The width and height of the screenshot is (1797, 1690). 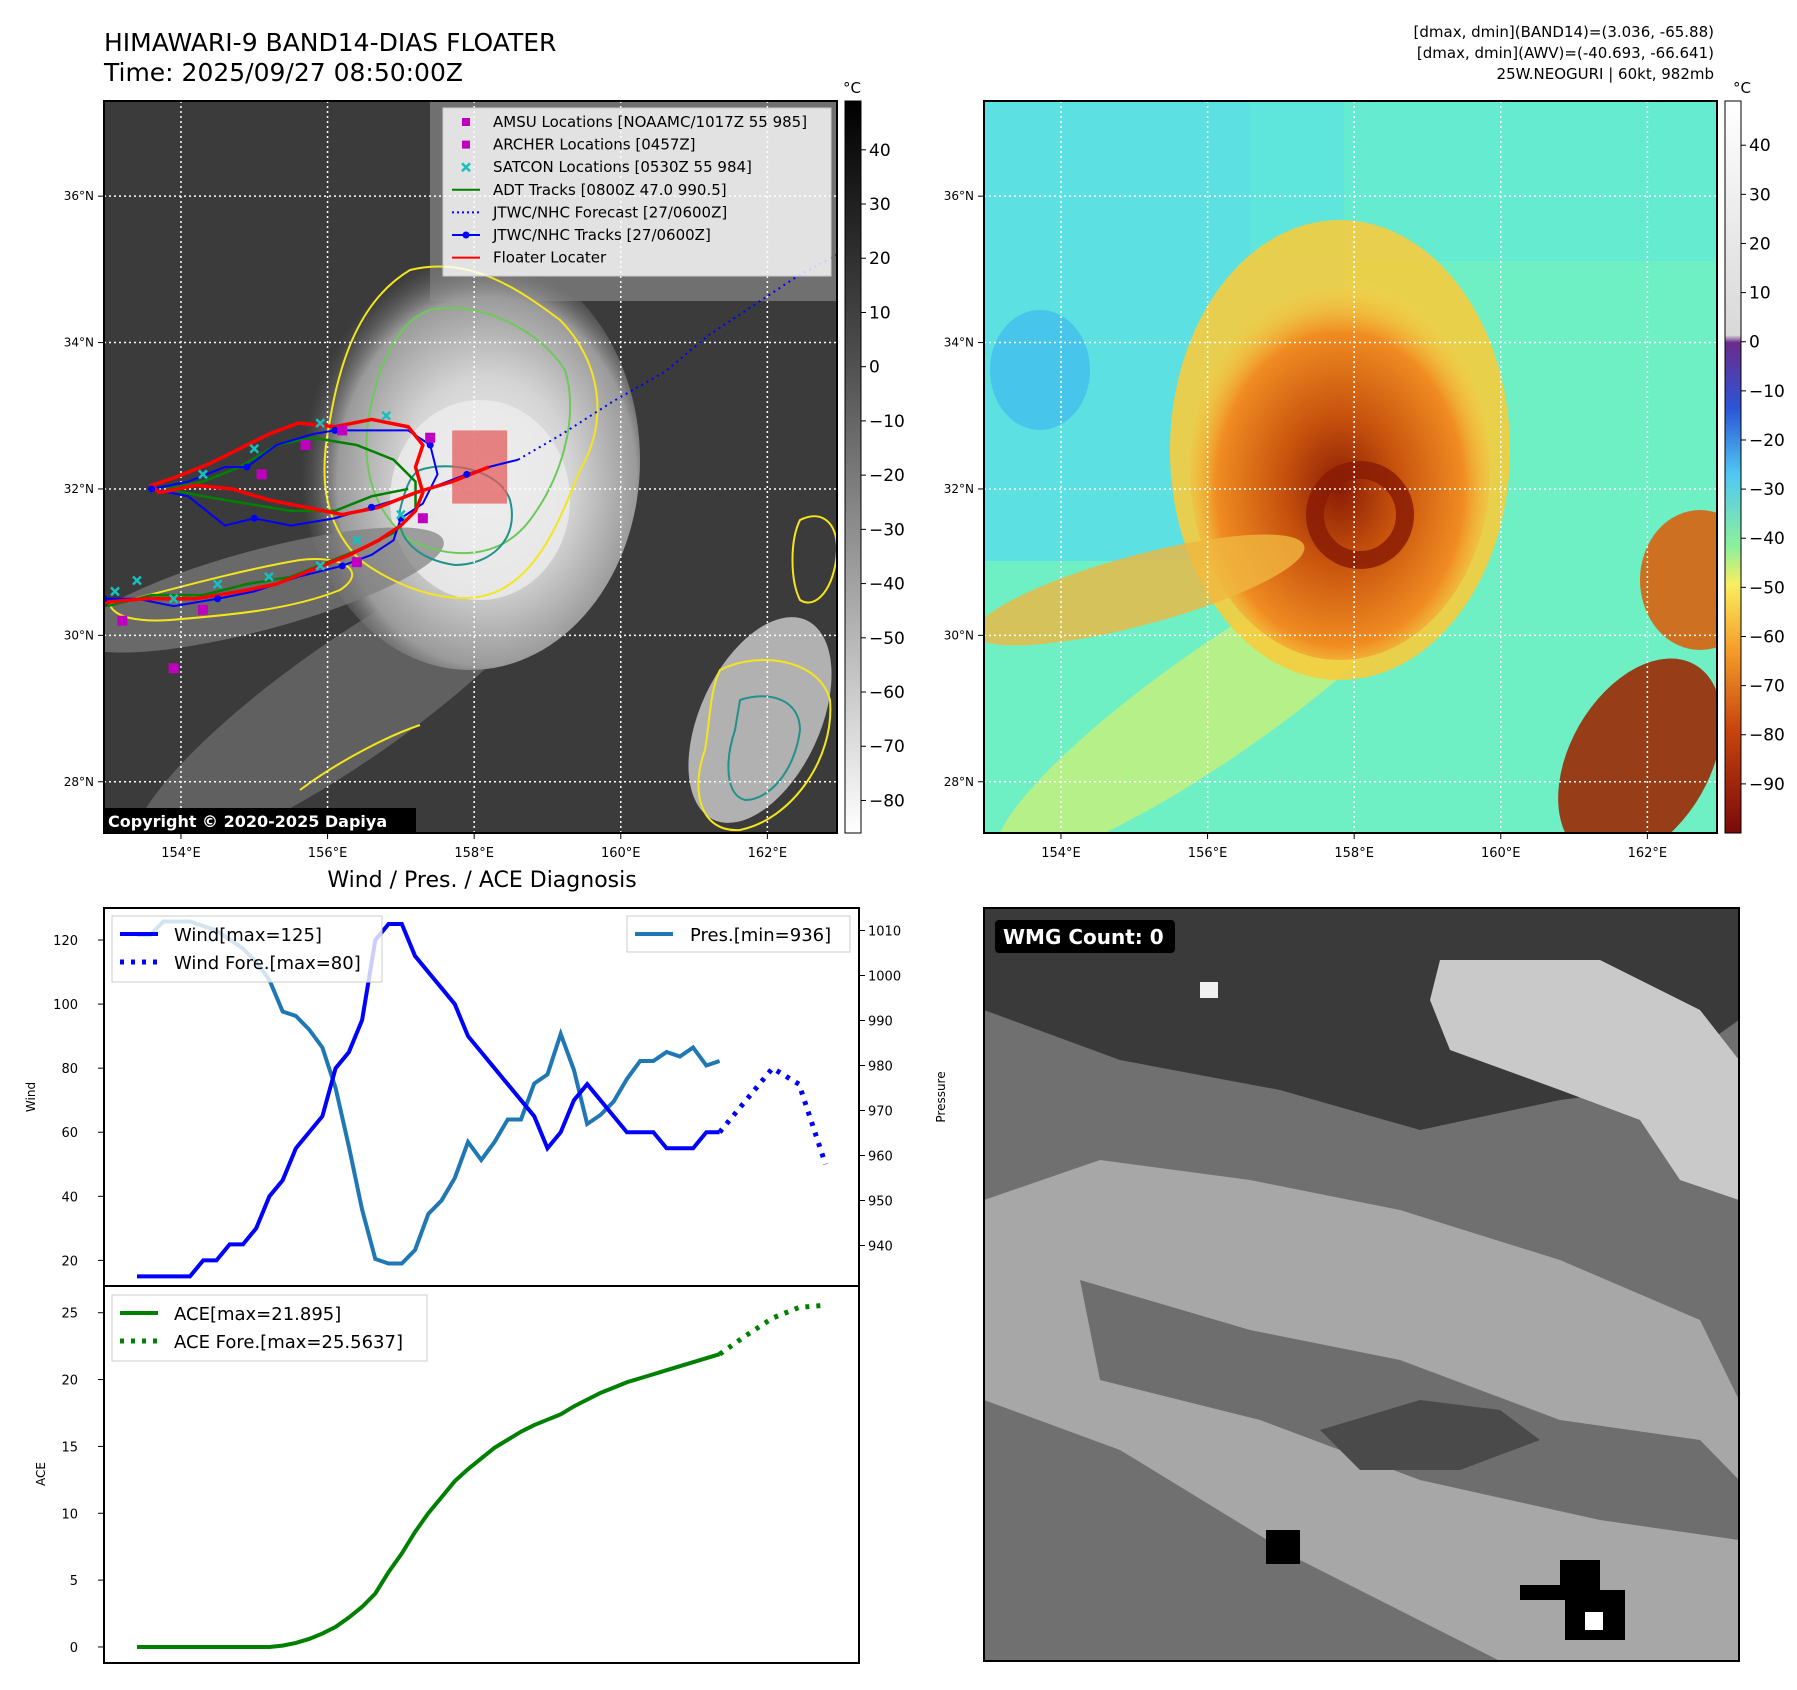 What do you see at coordinates (257, 1314) in the screenshot?
I see `ace-legend-label: ACE[max=21.895]` at bounding box center [257, 1314].